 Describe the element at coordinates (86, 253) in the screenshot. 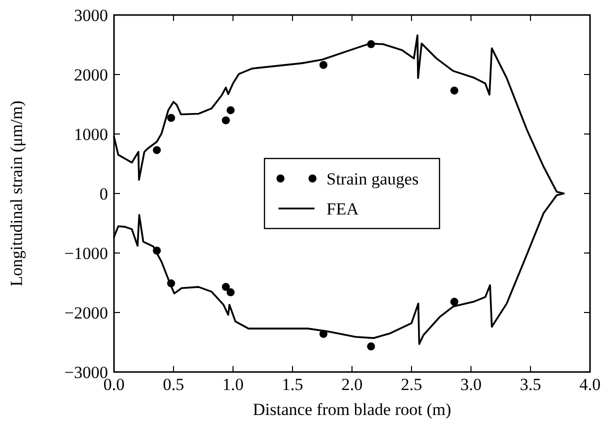

I see `y-tick-label: −1000` at that location.